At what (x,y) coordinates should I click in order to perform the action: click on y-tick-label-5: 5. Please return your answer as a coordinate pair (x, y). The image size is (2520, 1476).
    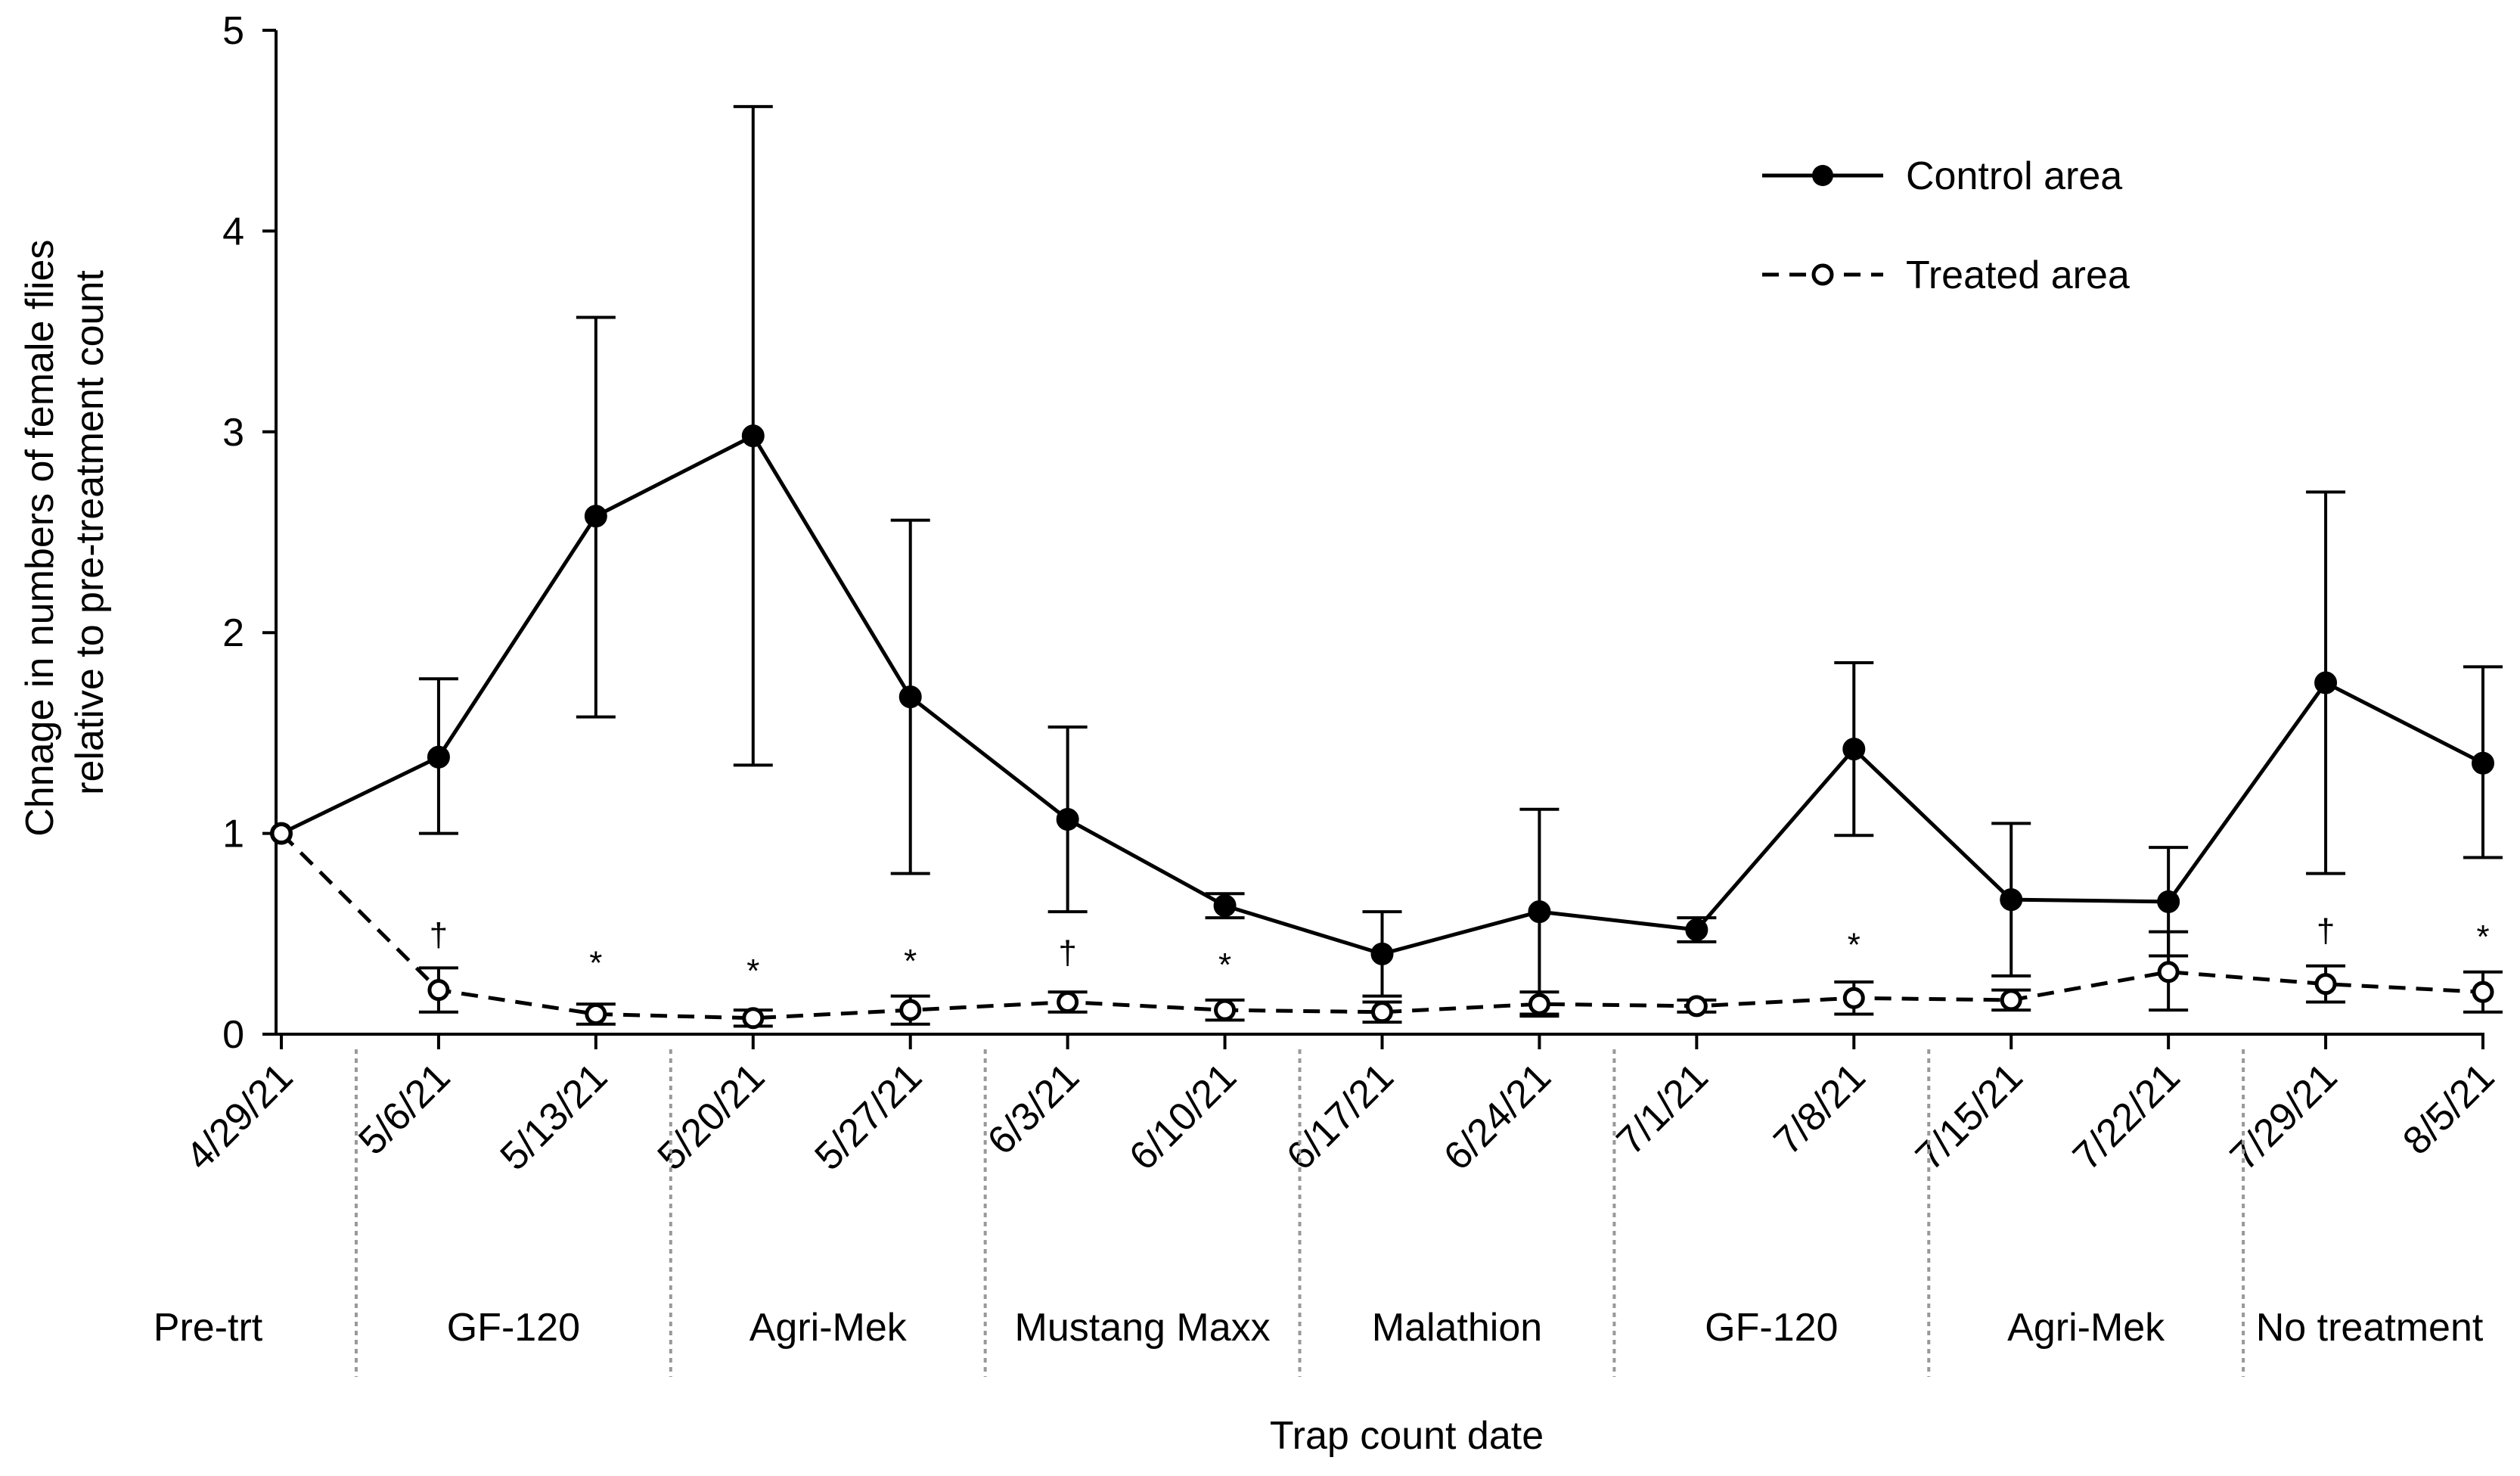
    Looking at the image, I should click on (233, 31).